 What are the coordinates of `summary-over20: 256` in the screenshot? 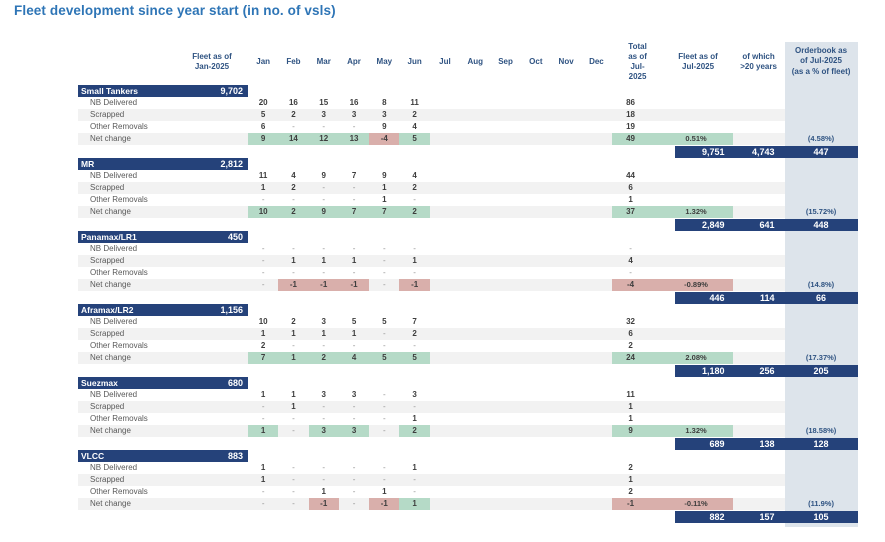 It's located at (767, 370).